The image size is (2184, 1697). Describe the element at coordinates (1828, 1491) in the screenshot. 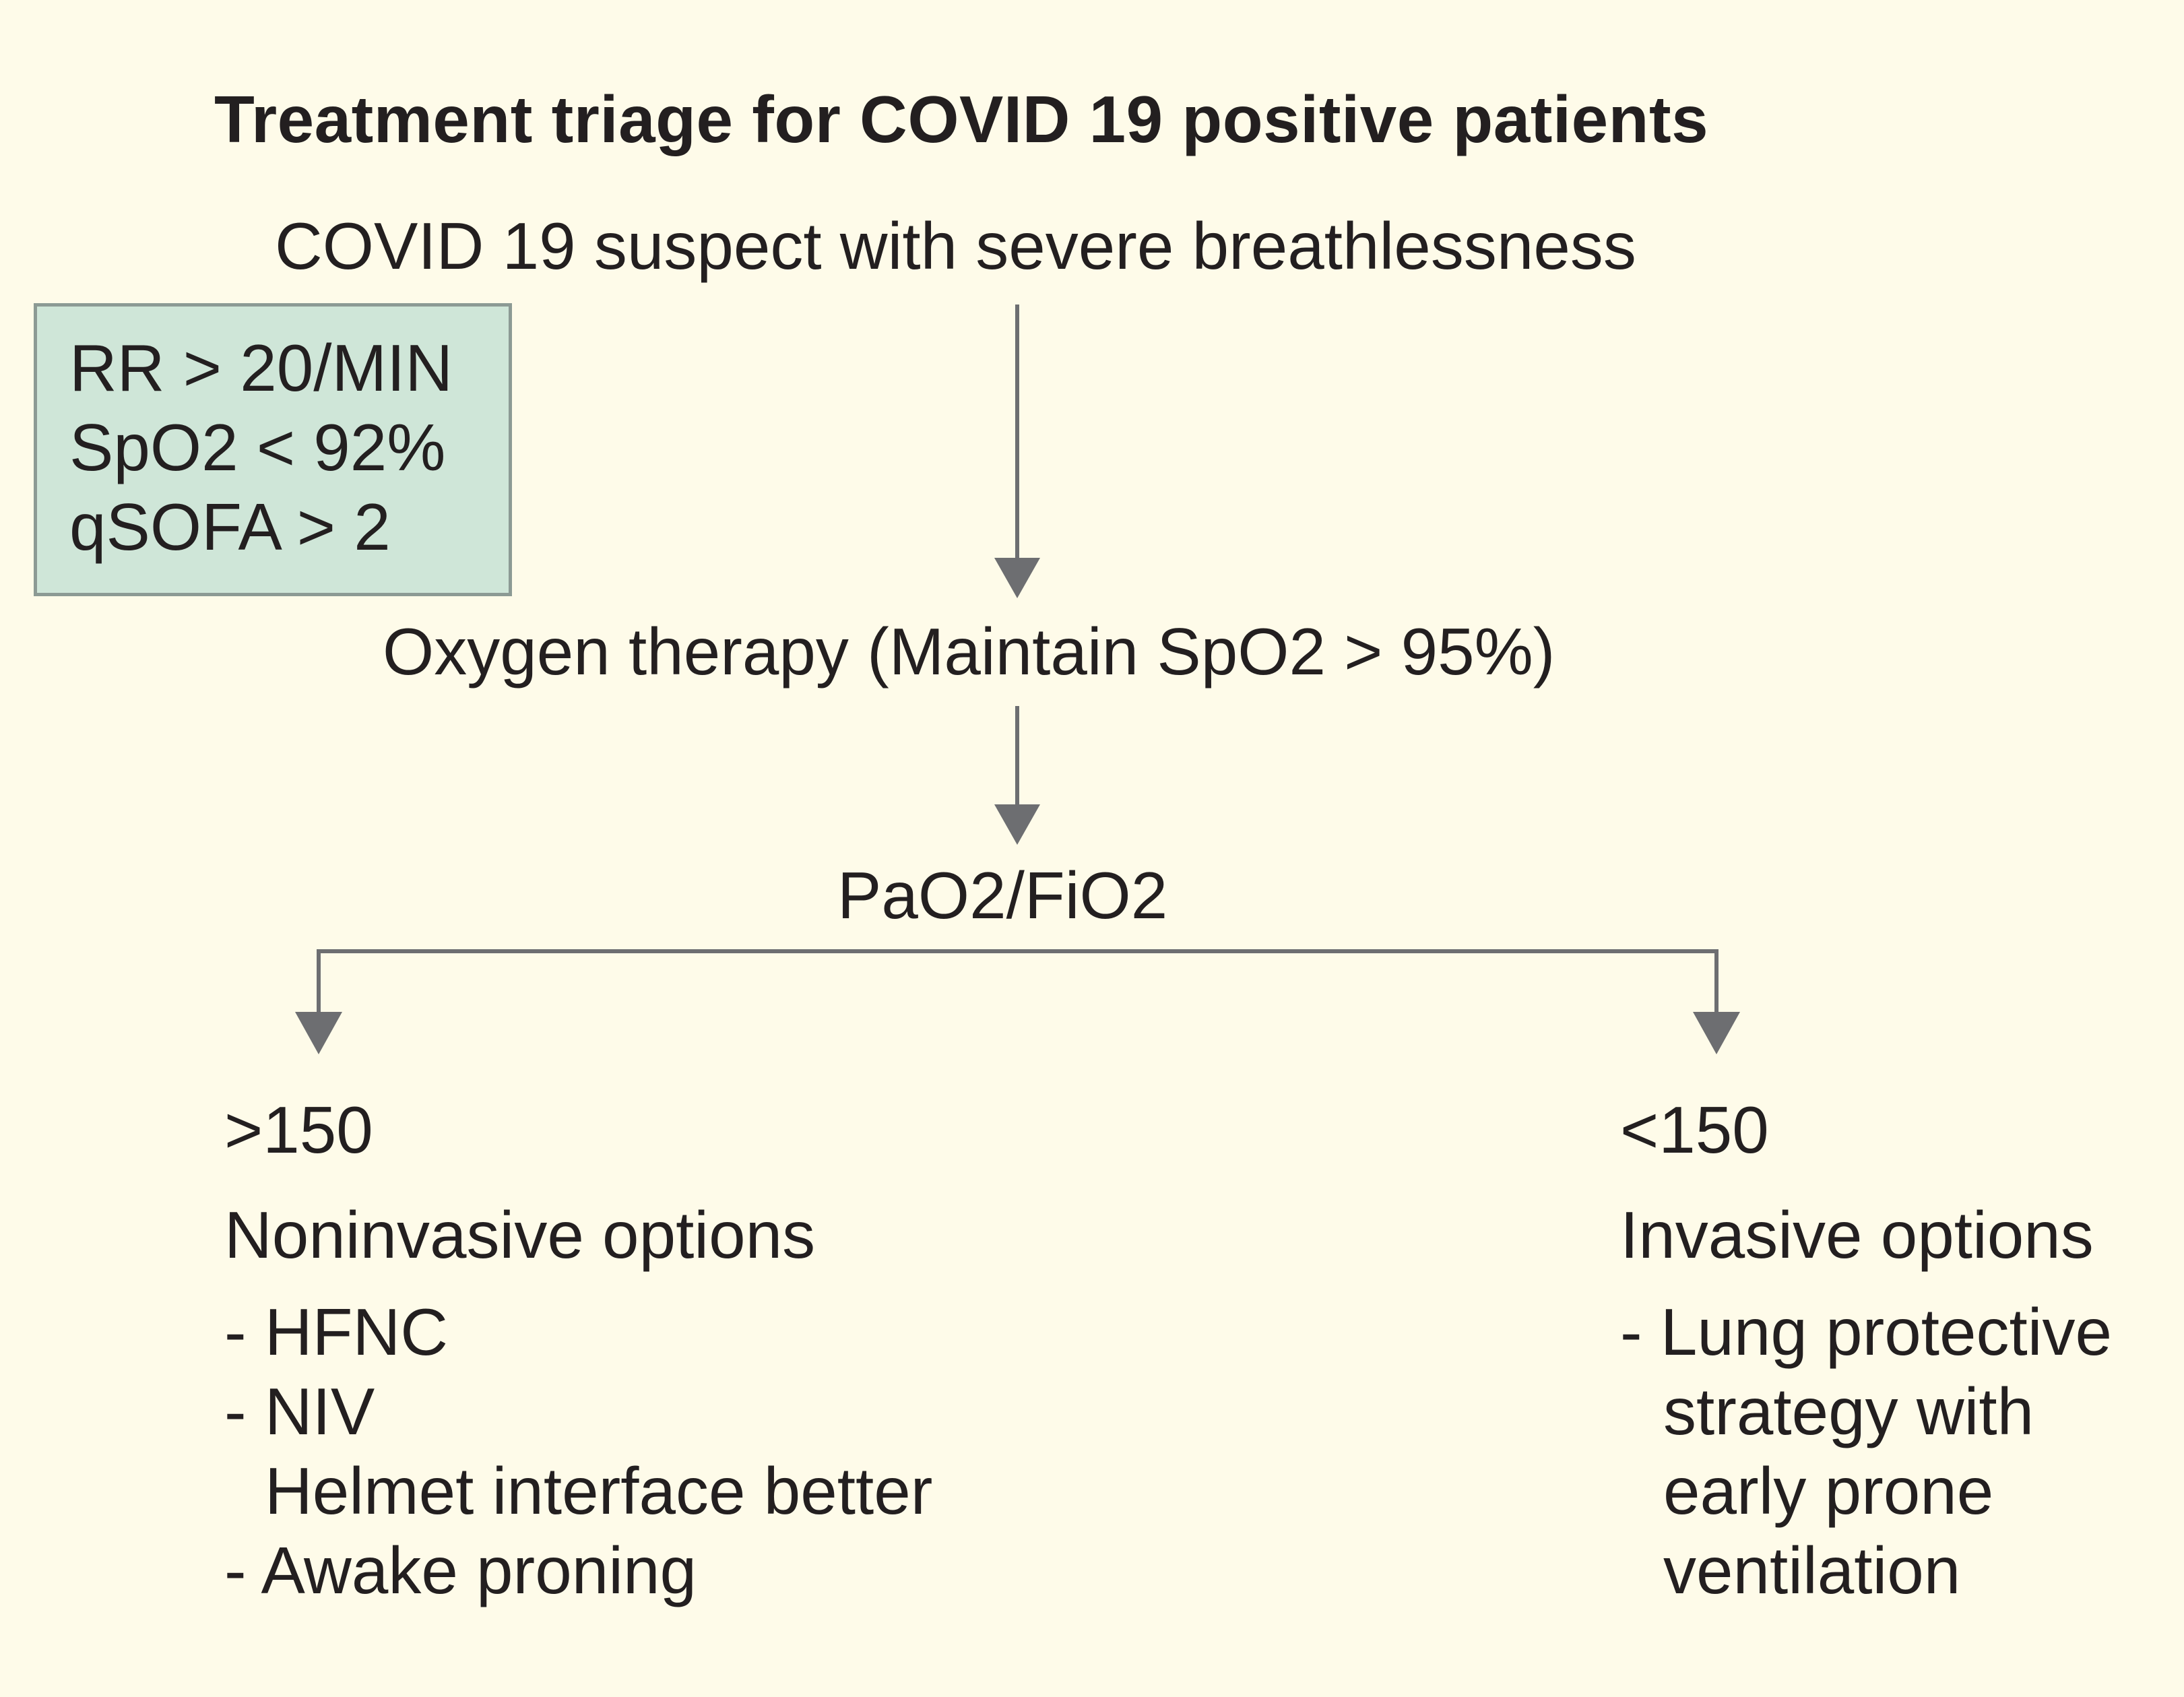

I see `right-option-line-3: early prone` at that location.